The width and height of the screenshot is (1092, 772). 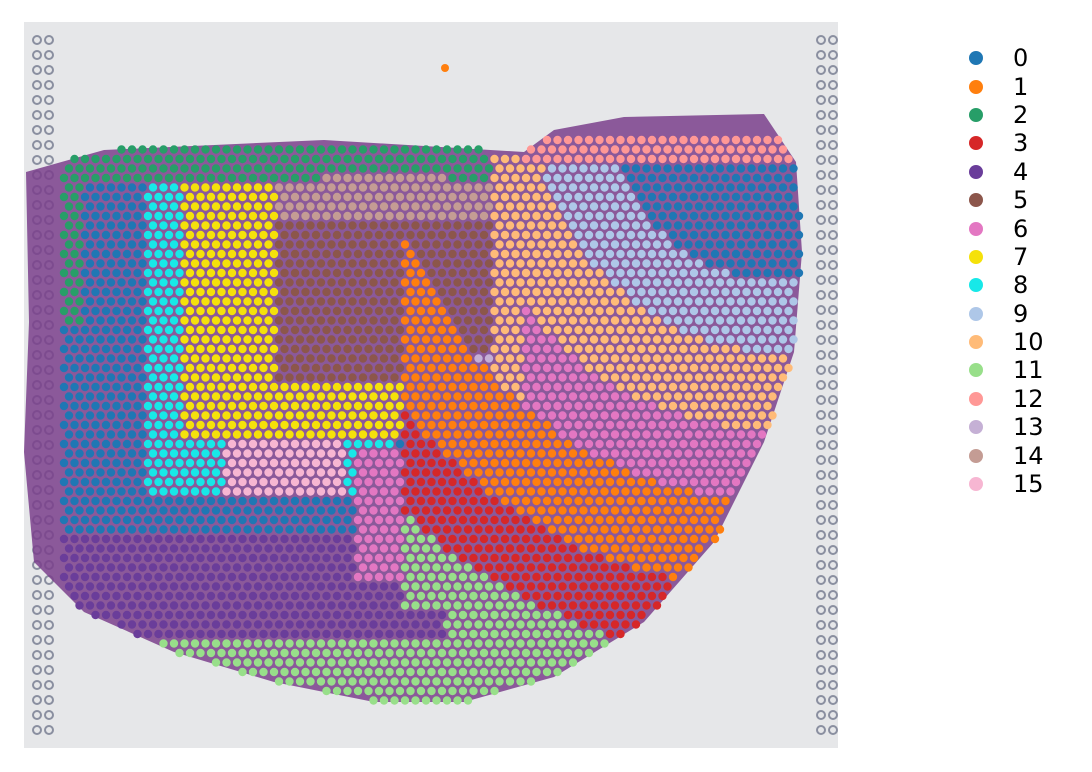 What do you see at coordinates (1028, 342) in the screenshot?
I see `legend-label: 10` at bounding box center [1028, 342].